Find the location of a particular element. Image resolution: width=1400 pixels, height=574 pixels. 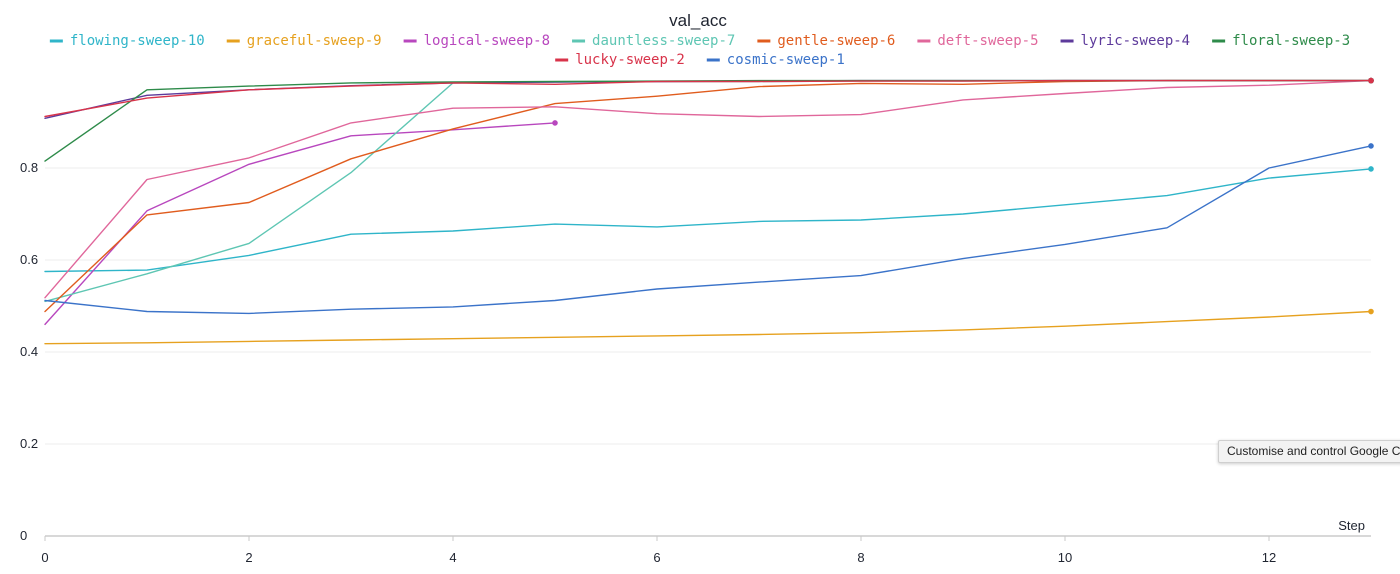

legend-label-lucky-sweep-2: lucky-sweep-2 is located at coordinates (630, 60).